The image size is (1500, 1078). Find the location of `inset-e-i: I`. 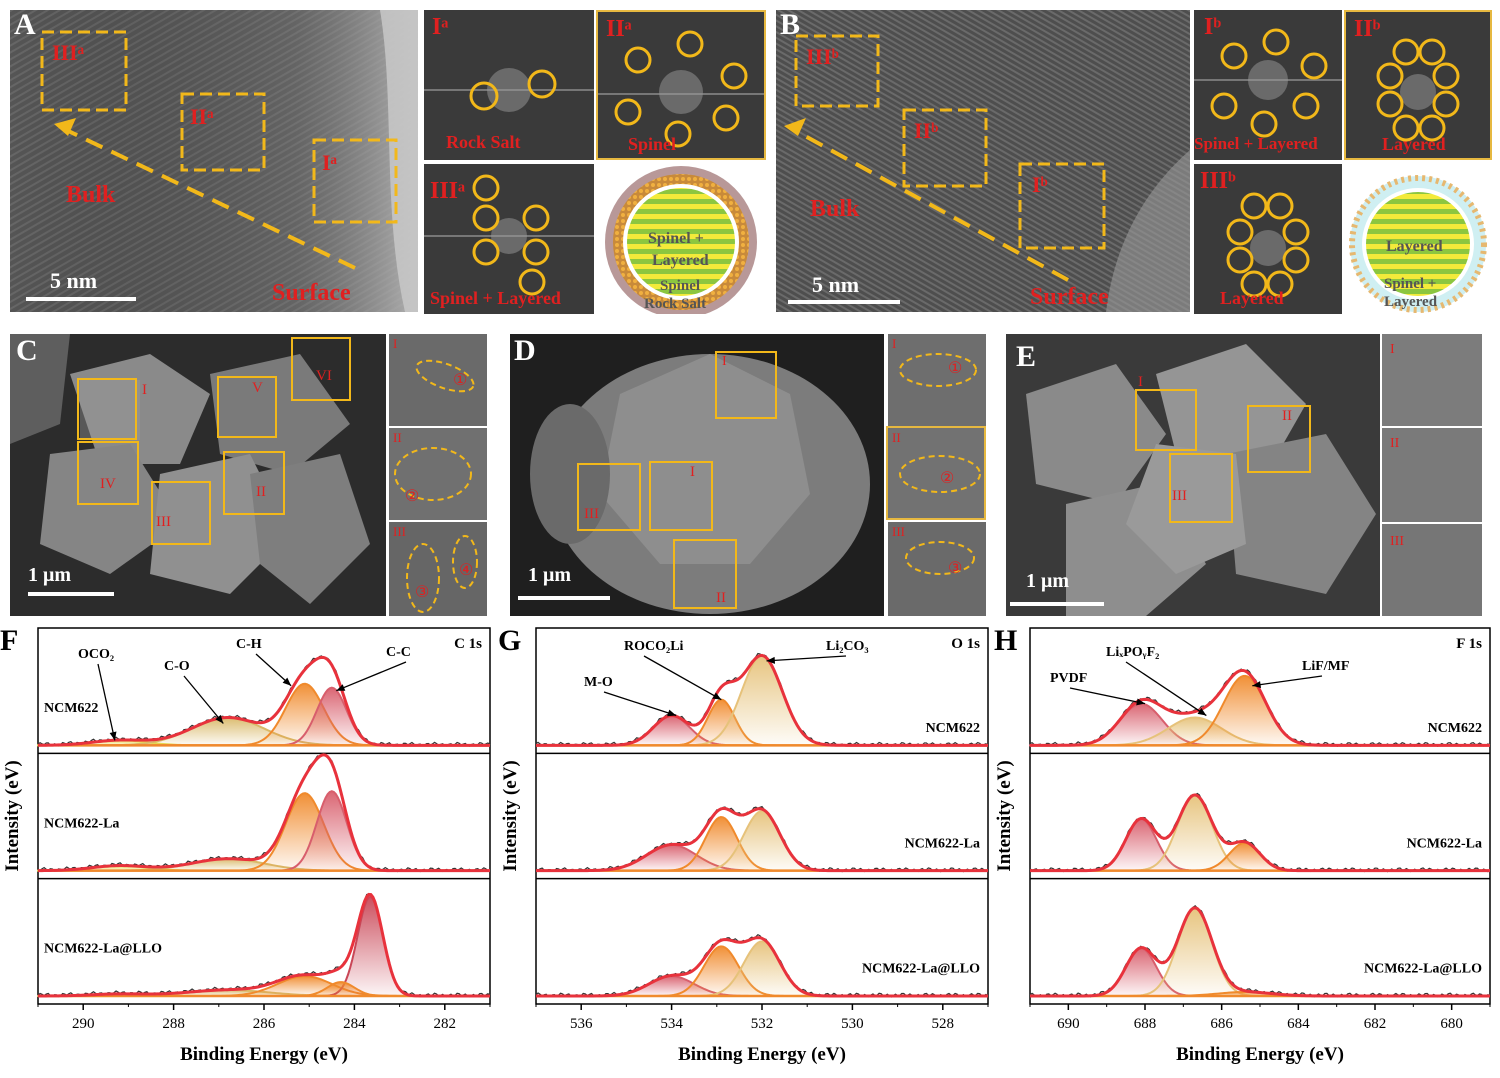

inset-e-i: I is located at coordinates (1432, 380).